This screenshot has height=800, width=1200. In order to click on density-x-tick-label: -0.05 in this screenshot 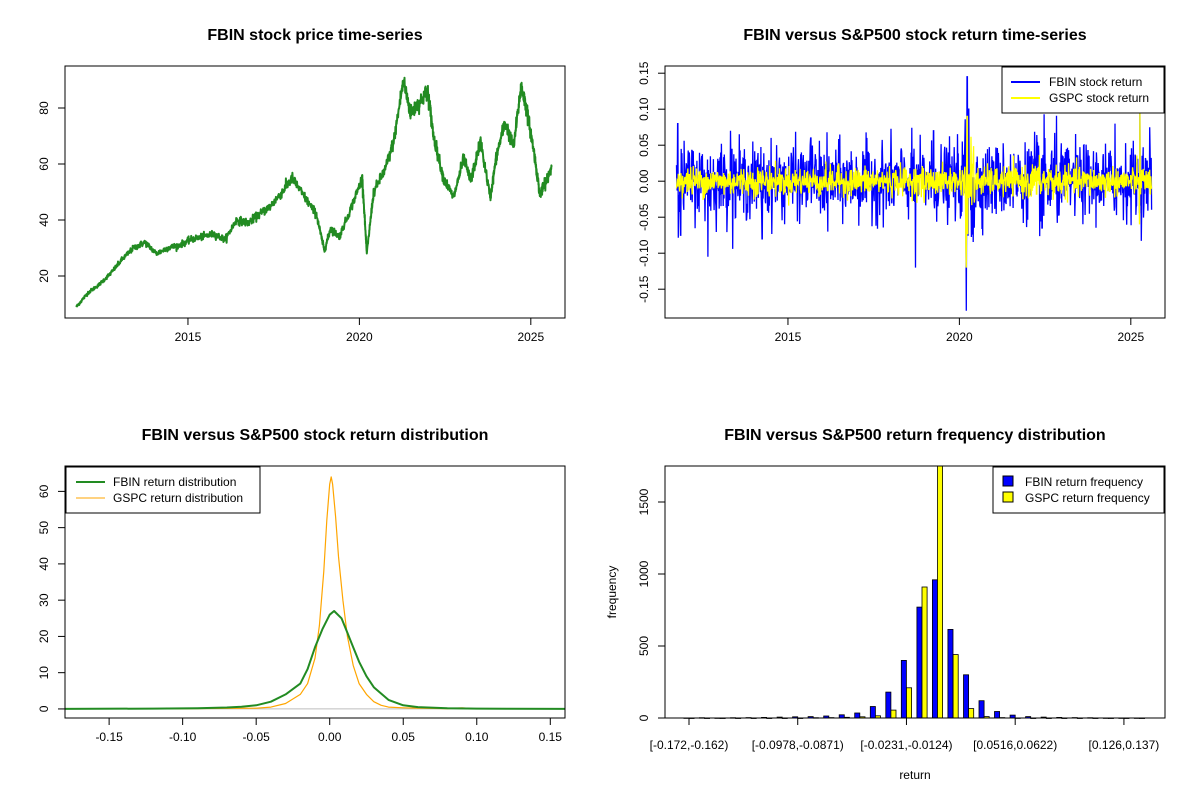, I will do `click(256, 737)`.